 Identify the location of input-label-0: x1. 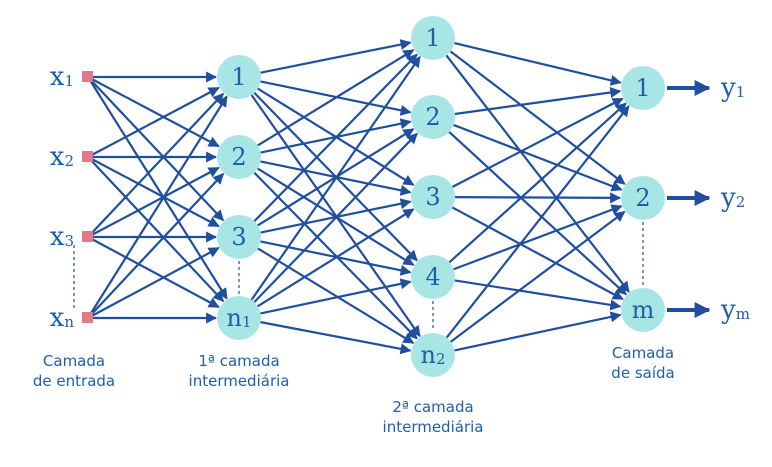
(62, 77).